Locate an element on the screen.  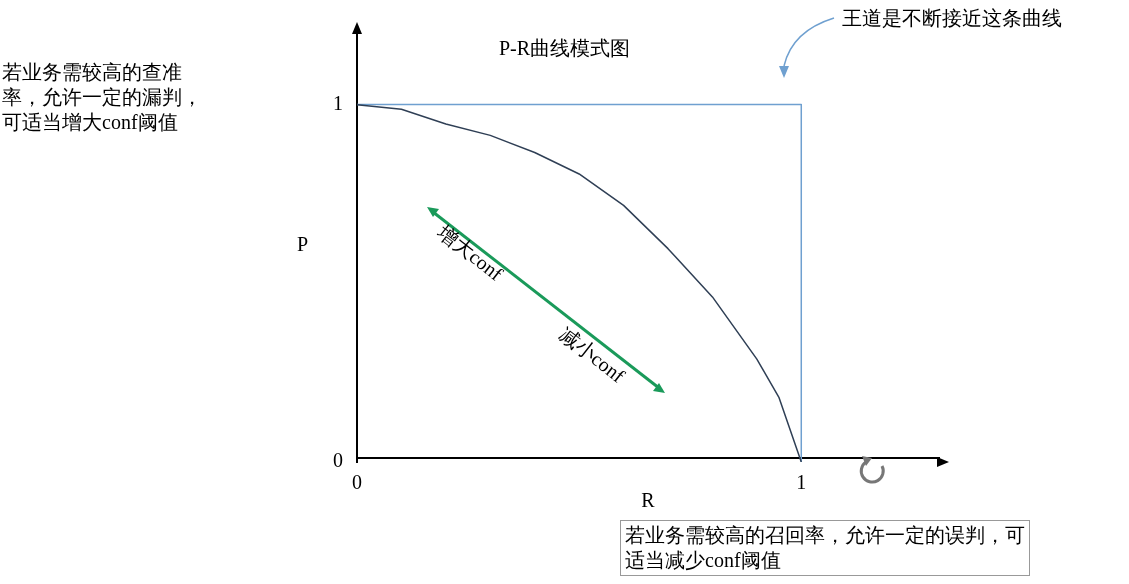
annotation: 王道是不断接近这条曲线 is located at coordinates (952, 18).